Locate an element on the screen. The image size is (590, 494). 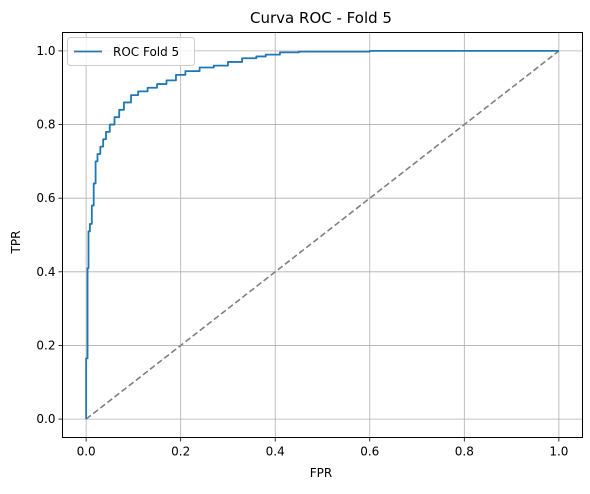
x-axis-label: FPR is located at coordinates (321, 473).